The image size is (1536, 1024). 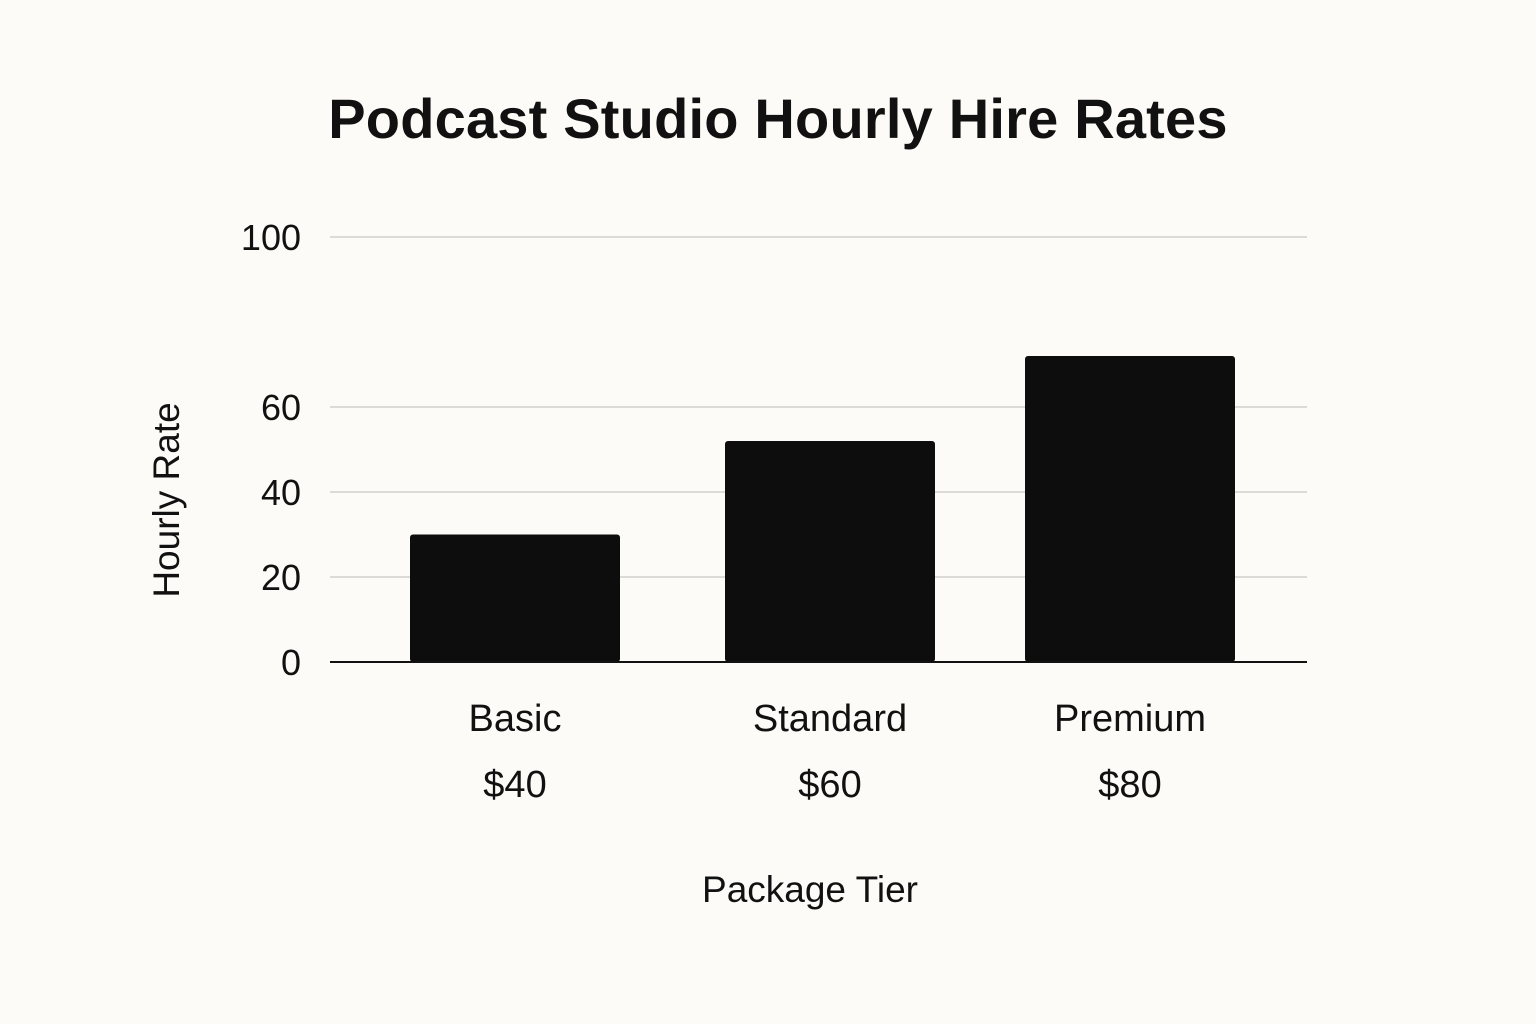 What do you see at coordinates (291, 662) in the screenshot?
I see `y-tick-label-0: 0` at bounding box center [291, 662].